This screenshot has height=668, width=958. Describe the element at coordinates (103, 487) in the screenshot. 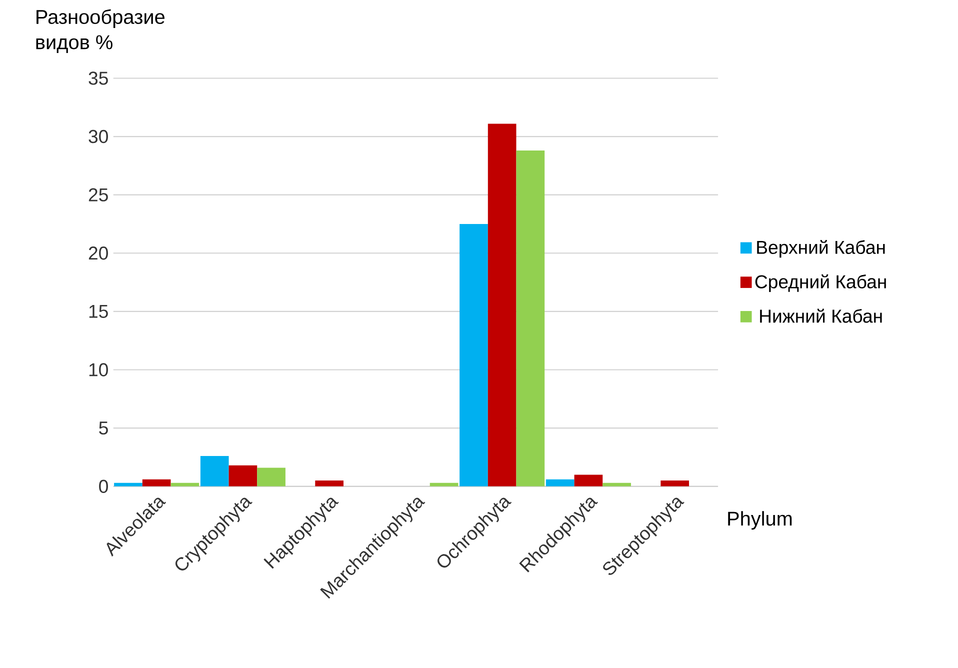

I see `y-tick-label: 0` at that location.